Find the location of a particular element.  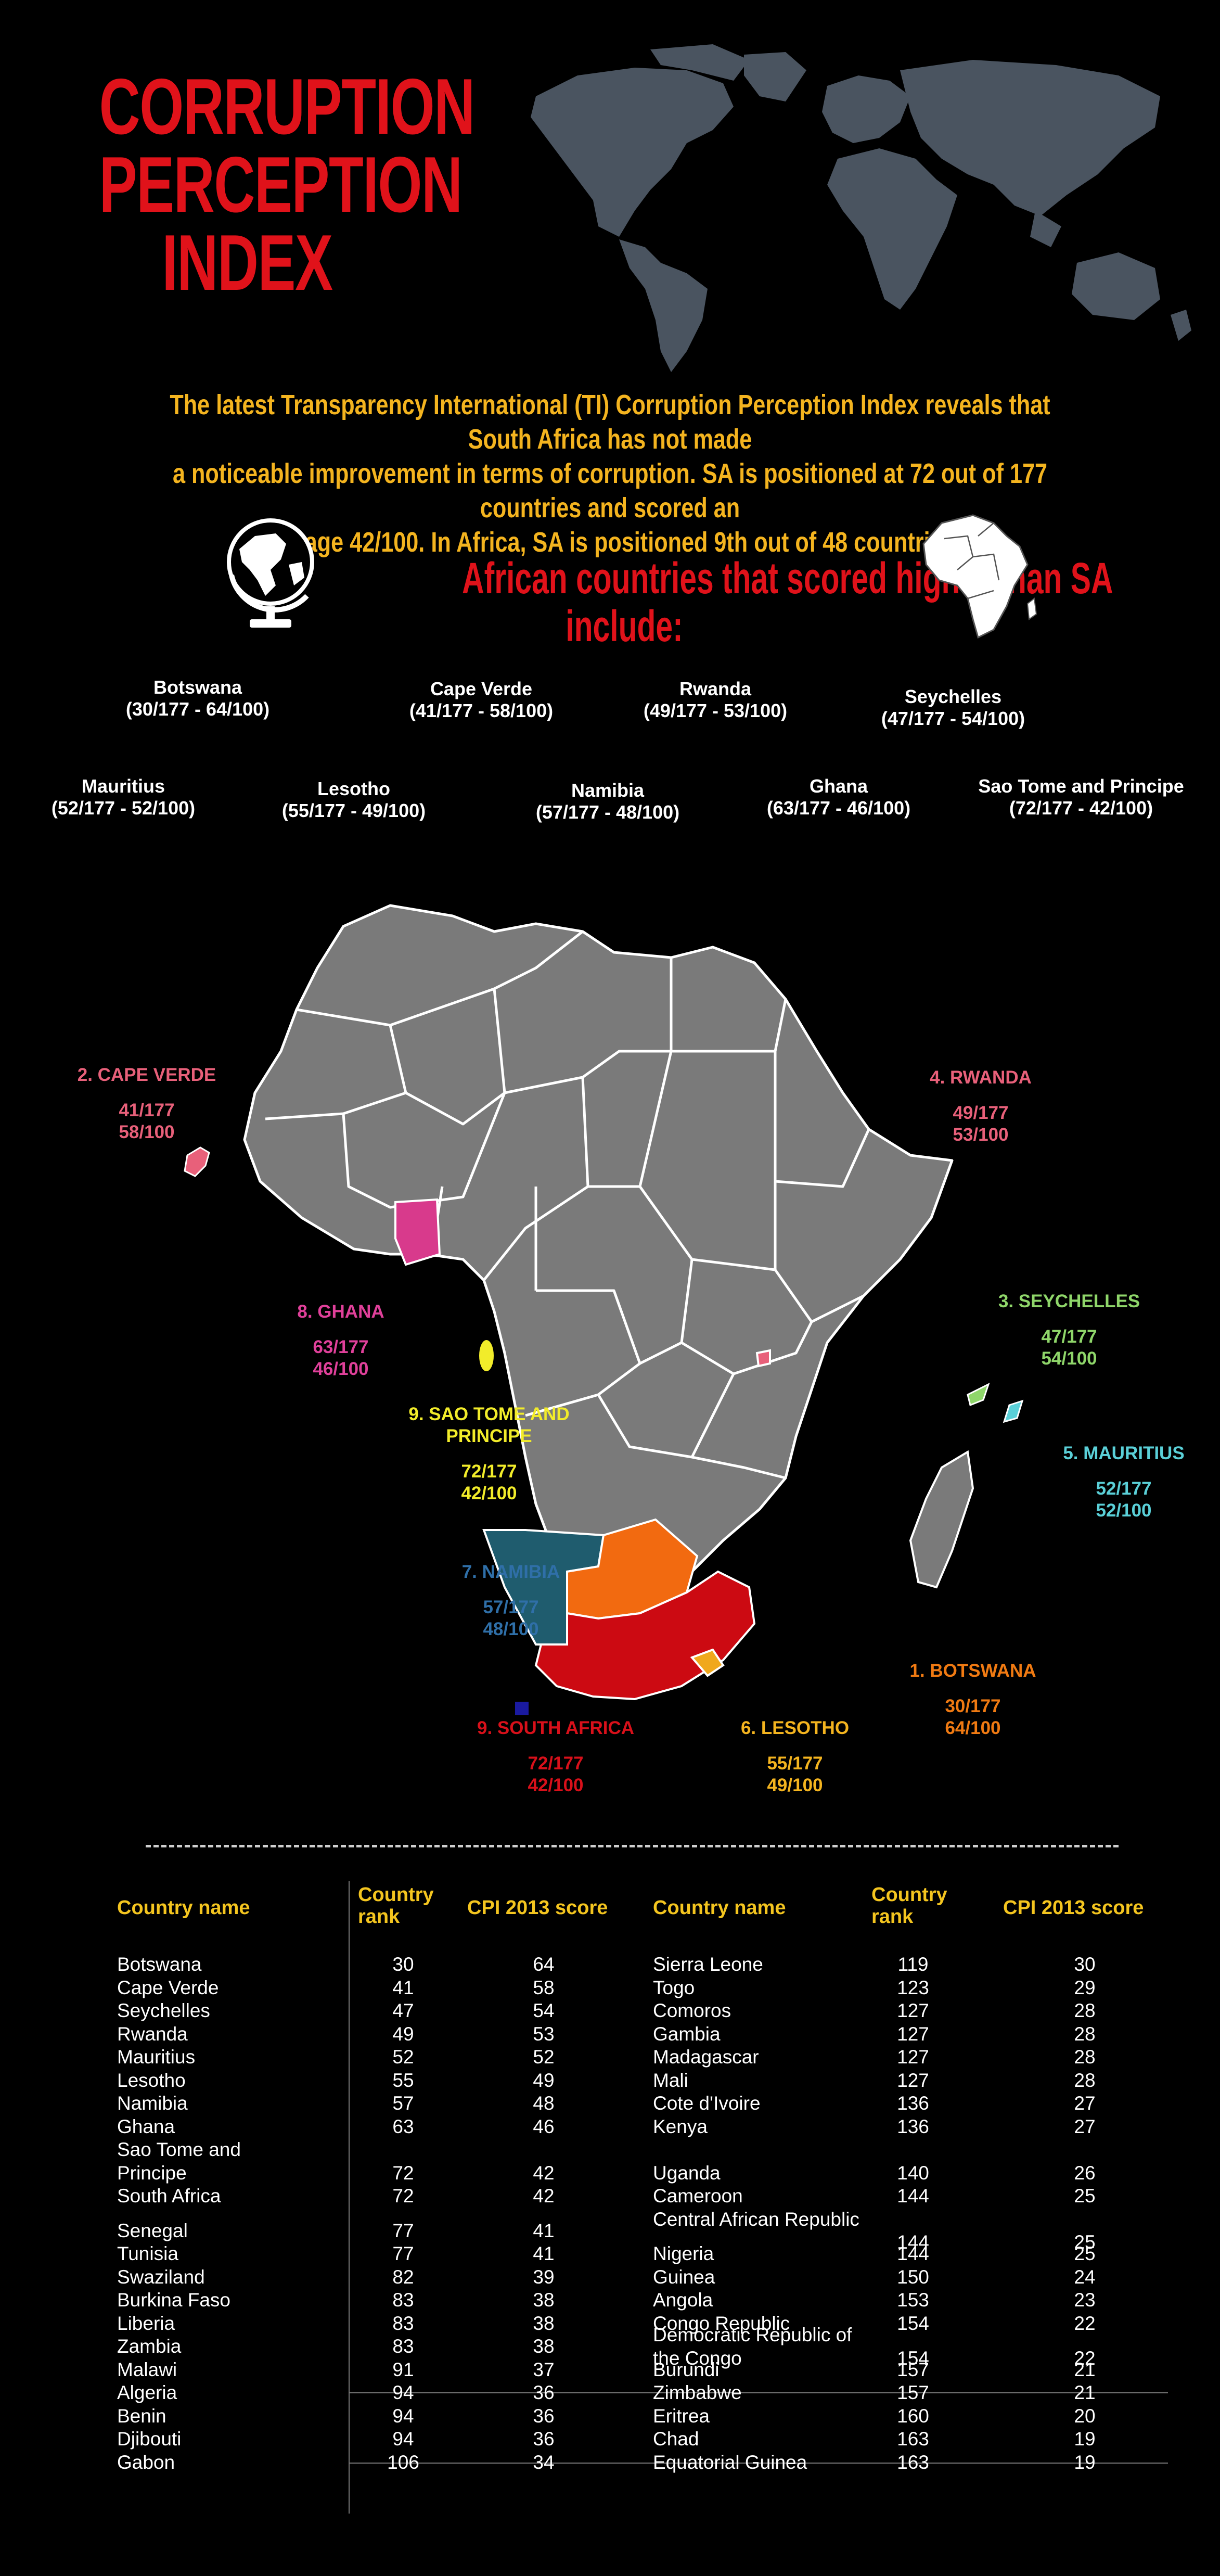

map-label-ghana: 8. GHANA 63/177 46/100 is located at coordinates (341, 1340).